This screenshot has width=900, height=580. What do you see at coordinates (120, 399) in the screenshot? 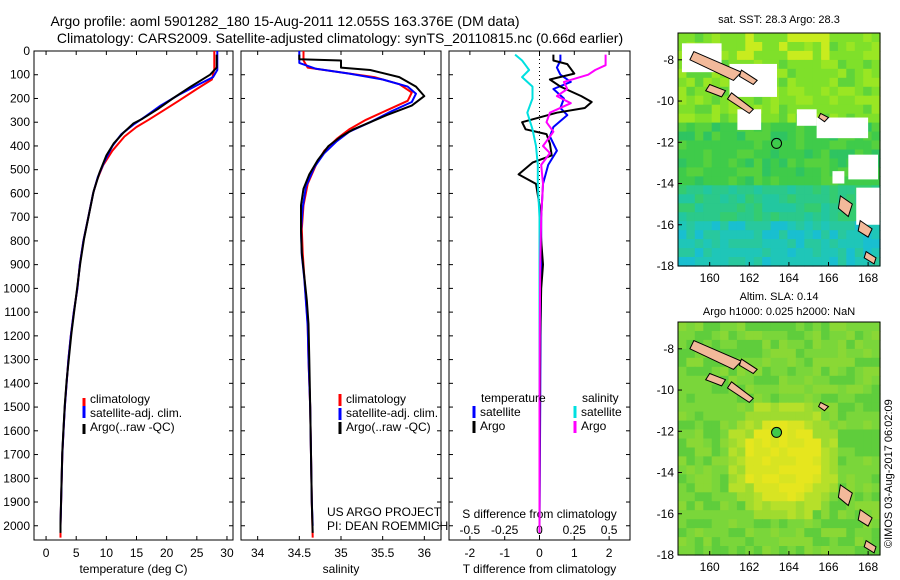
I see `legend-clim-label: climatology` at bounding box center [120, 399].